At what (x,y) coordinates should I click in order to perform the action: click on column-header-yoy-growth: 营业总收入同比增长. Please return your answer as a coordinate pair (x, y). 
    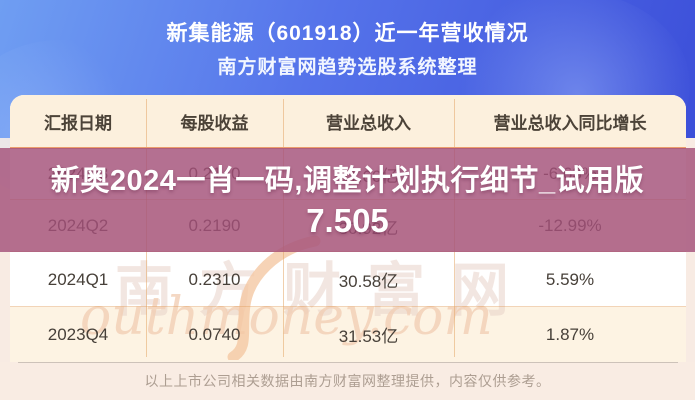
    Looking at the image, I should click on (570, 123).